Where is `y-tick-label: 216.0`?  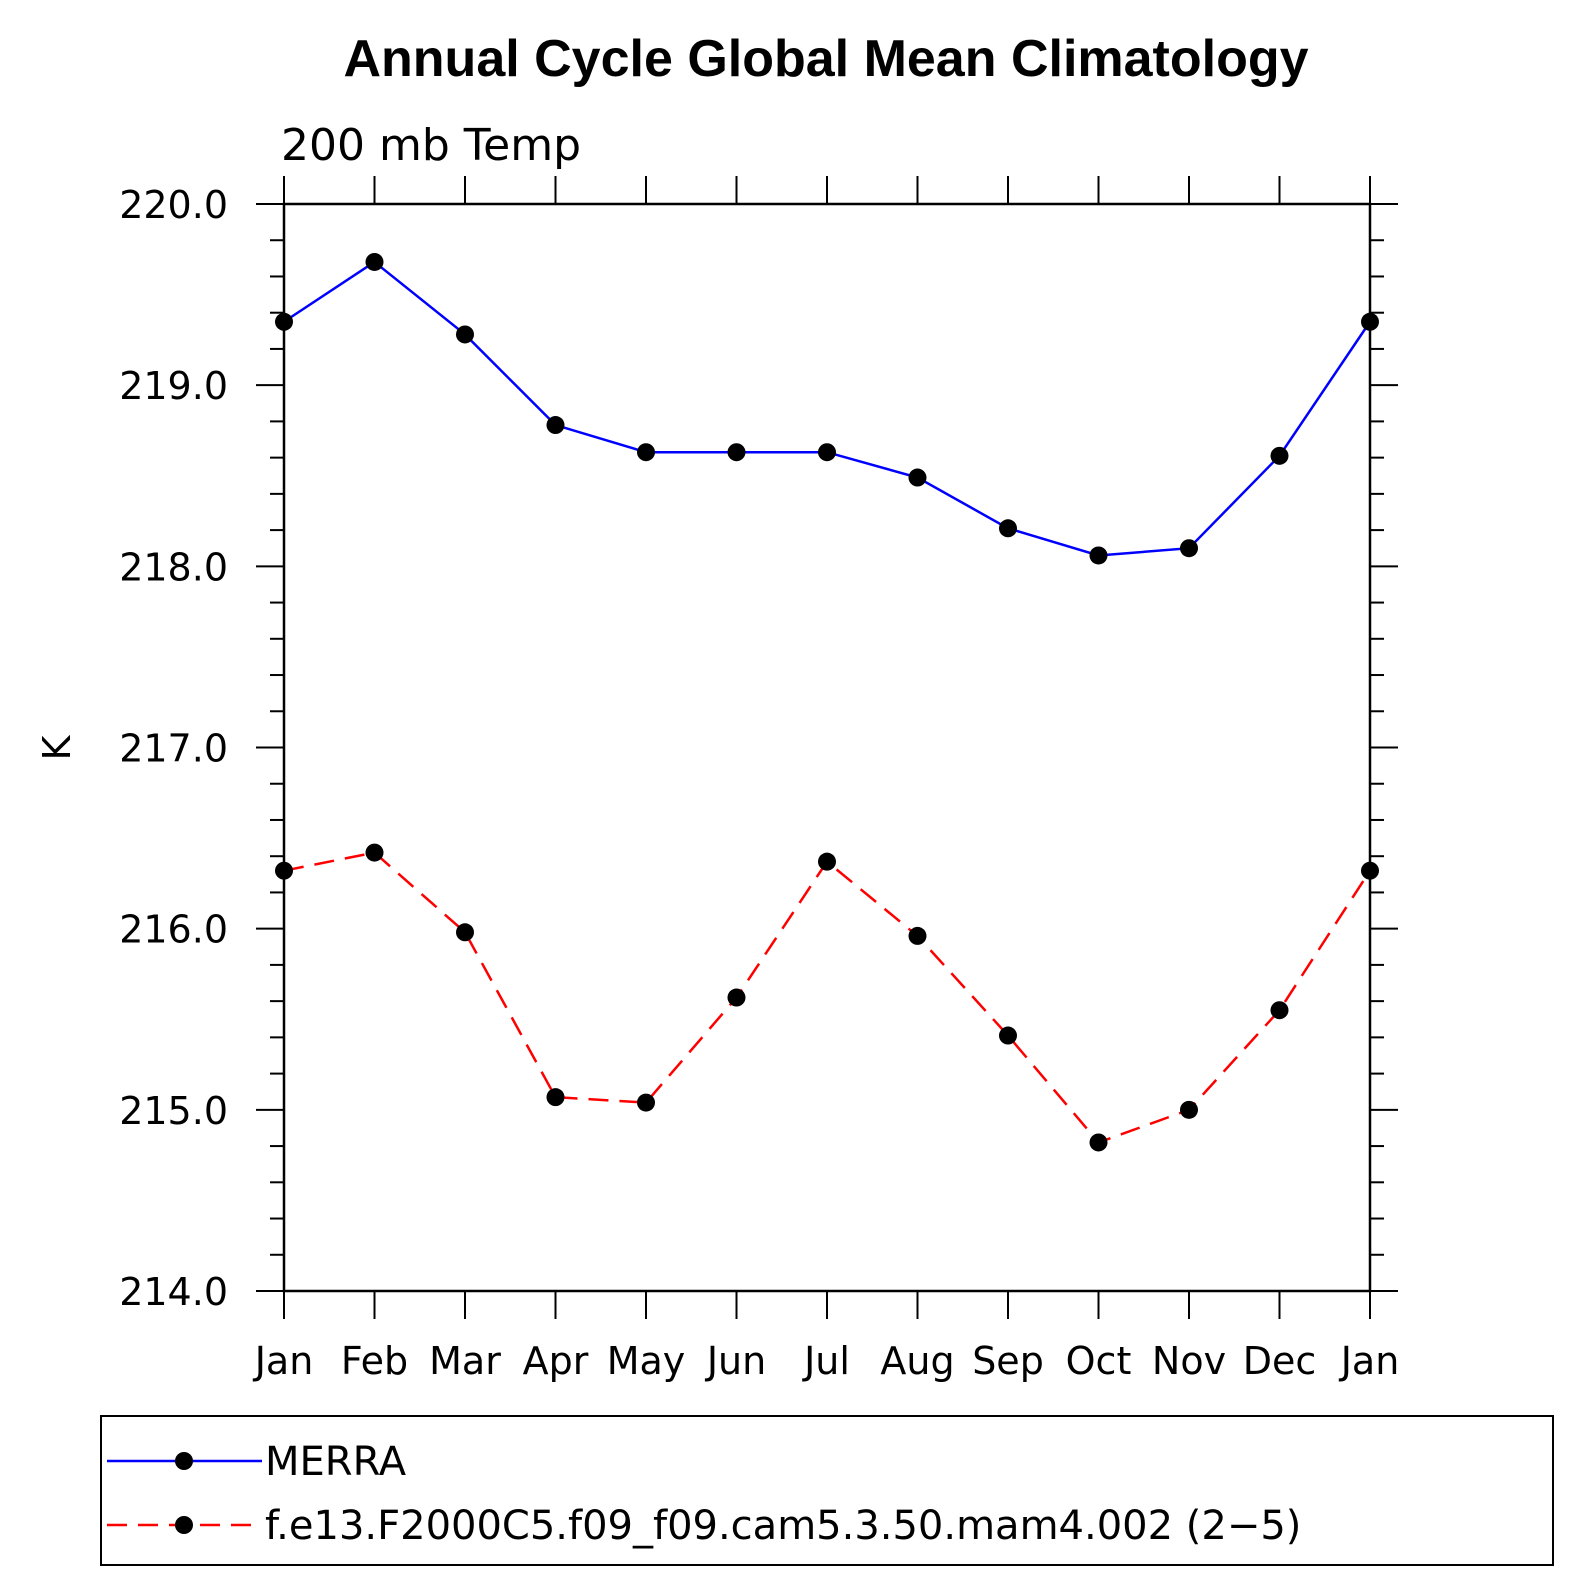 y-tick-label: 216.0 is located at coordinates (173, 930).